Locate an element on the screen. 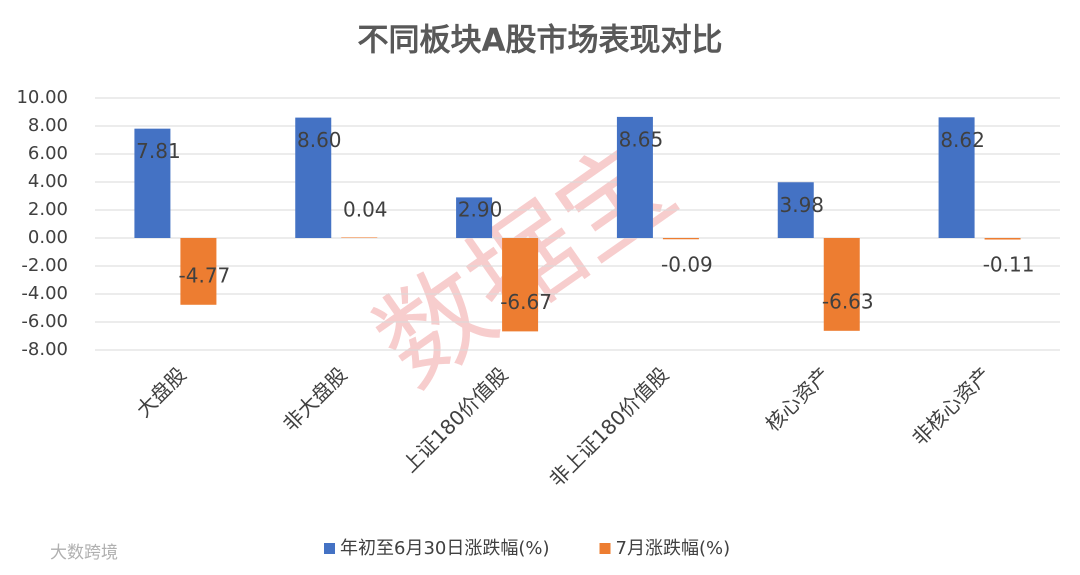  data-label: 2.90 is located at coordinates (480, 210).